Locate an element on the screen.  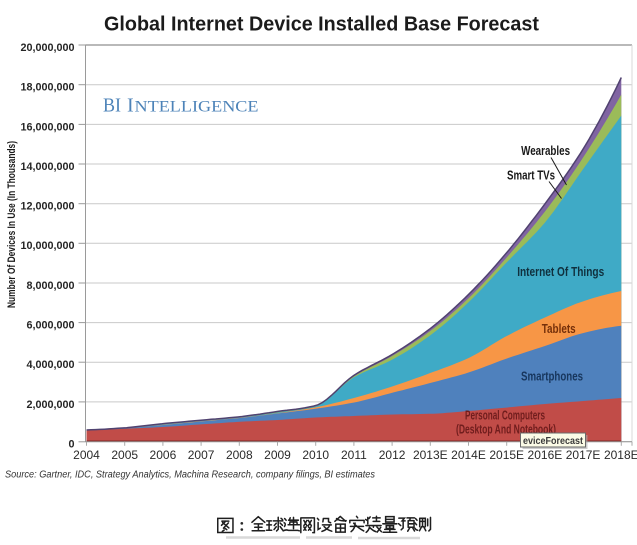
svg-text: 2005 is located at coordinates (124, 455).